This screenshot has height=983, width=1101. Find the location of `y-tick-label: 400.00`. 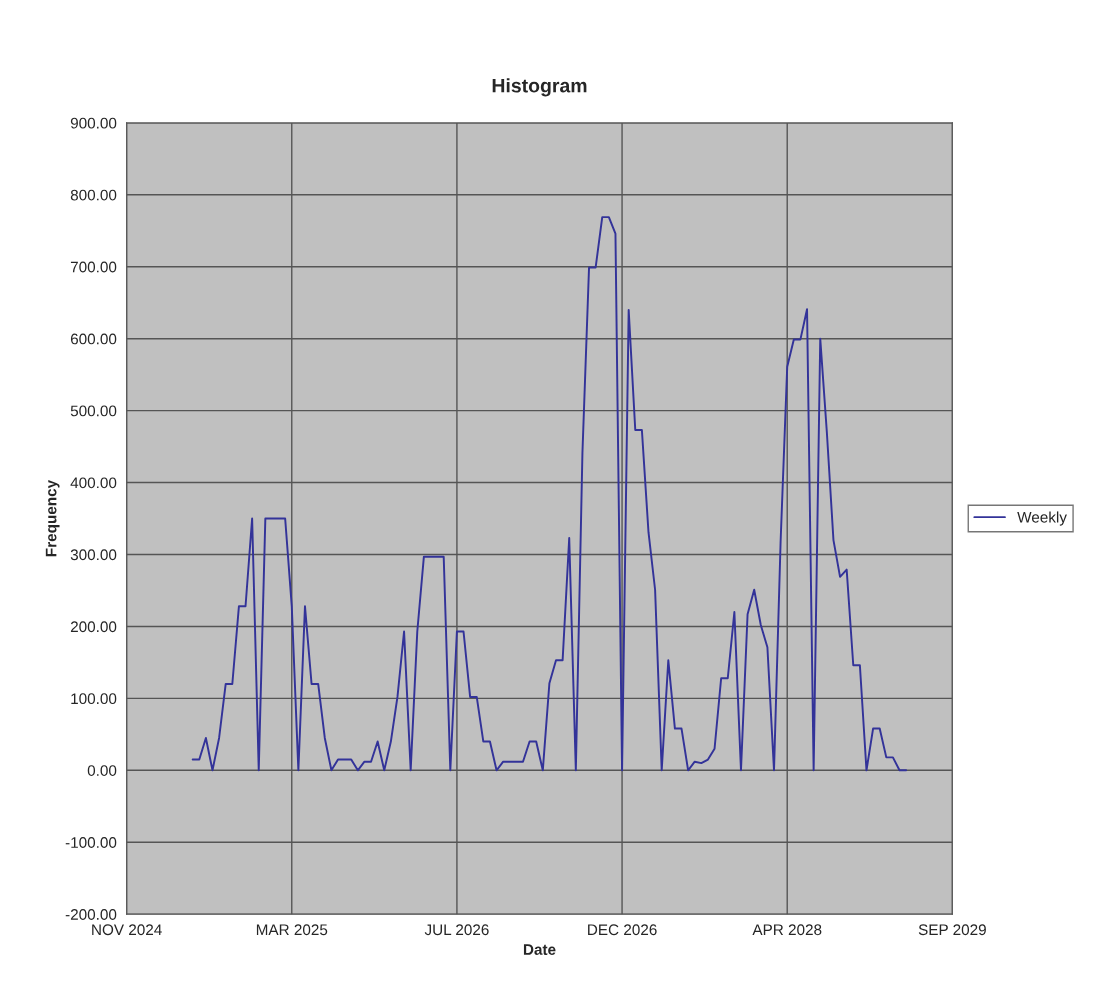

y-tick-label: 400.00 is located at coordinates (93, 483).